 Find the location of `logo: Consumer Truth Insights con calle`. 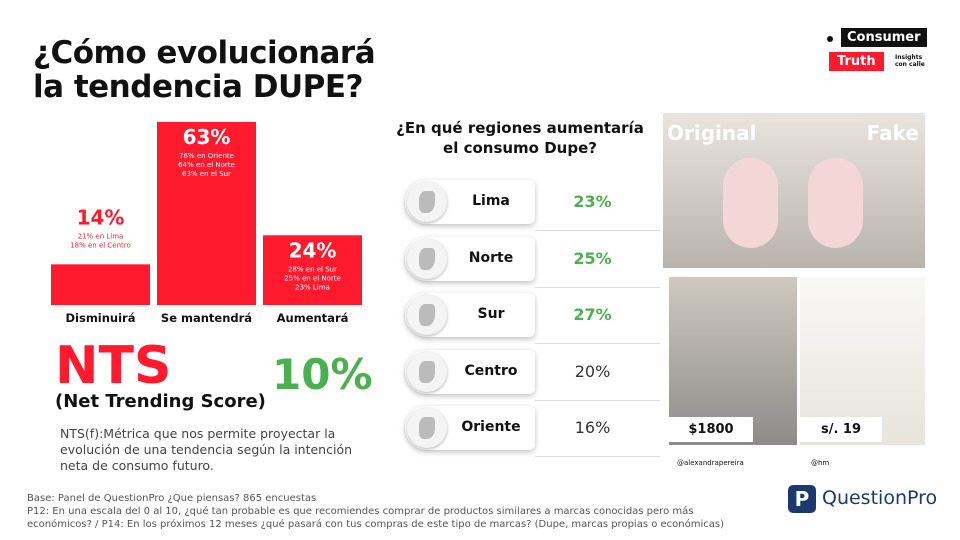

logo: Consumer Truth Insights con calle is located at coordinates (879, 53).